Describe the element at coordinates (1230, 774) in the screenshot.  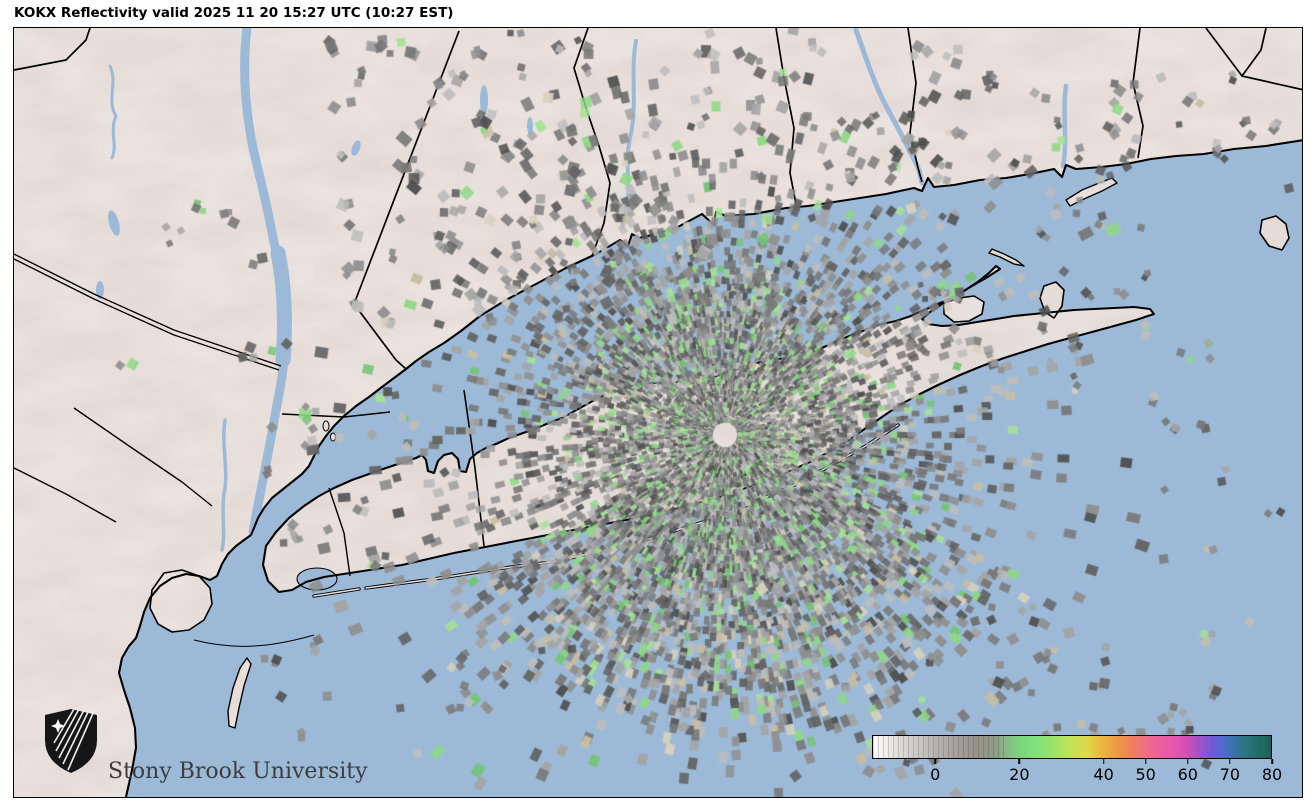
I see `colorbar-tick-label: 70` at that location.